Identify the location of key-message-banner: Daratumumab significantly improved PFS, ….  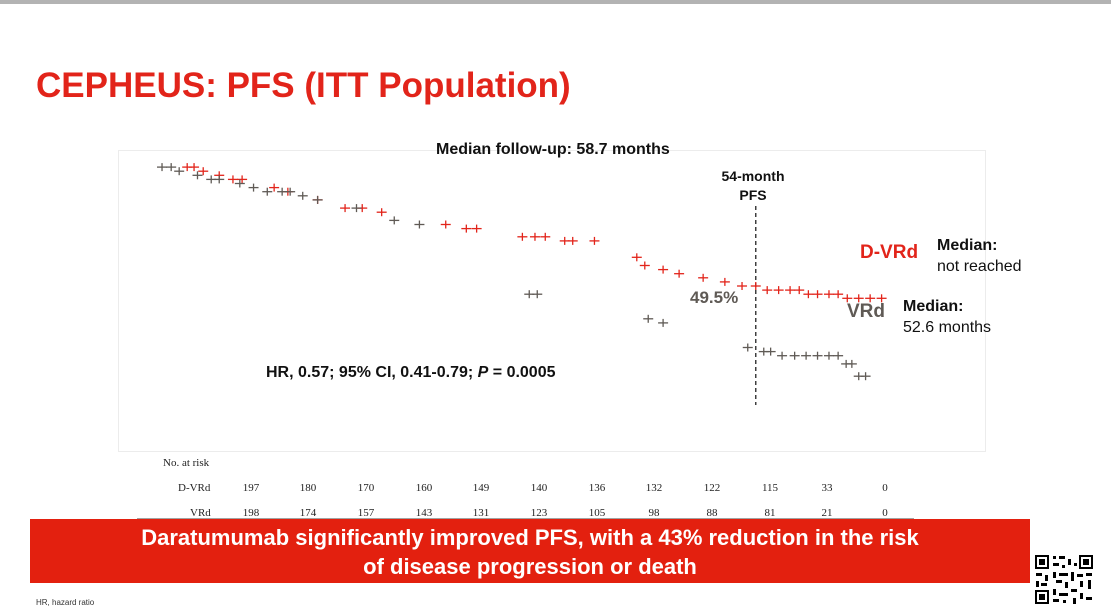
(530, 551).